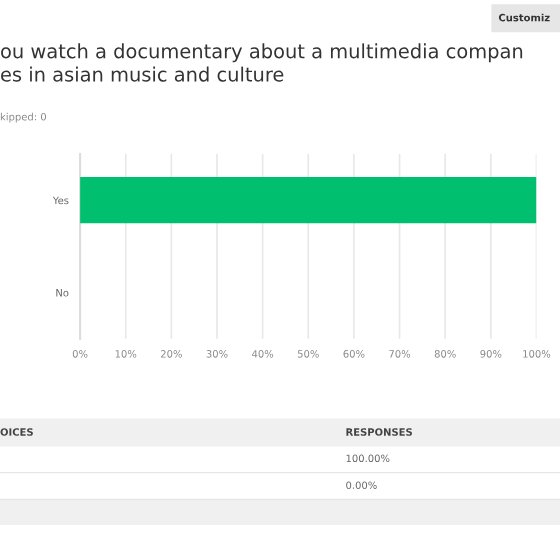  I want to click on chart-title: ou watch a documentary about a multimedia compan es in asian music and culture, so click(262, 62).